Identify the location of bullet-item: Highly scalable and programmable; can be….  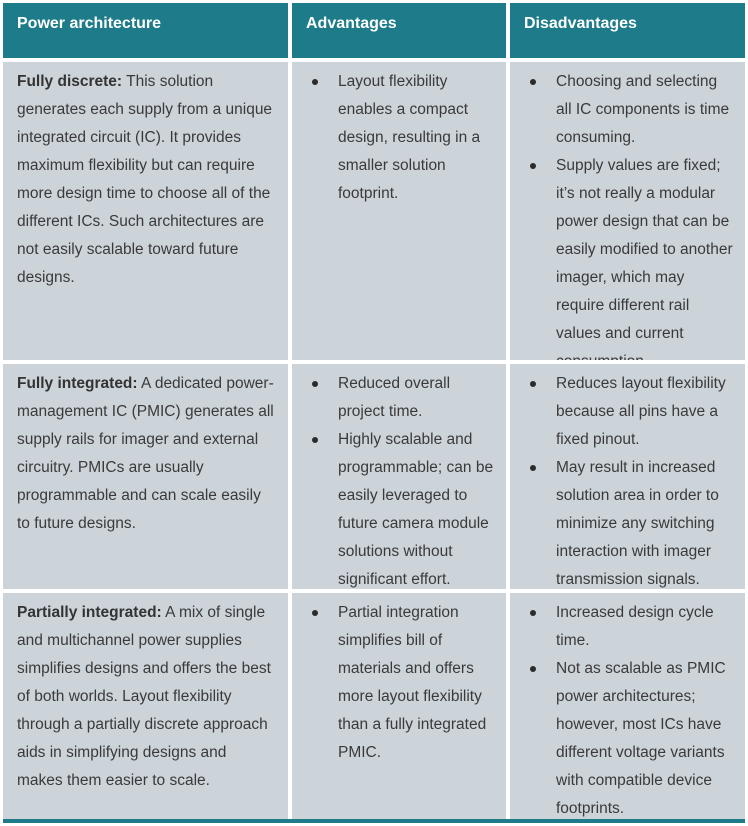
(403, 507).